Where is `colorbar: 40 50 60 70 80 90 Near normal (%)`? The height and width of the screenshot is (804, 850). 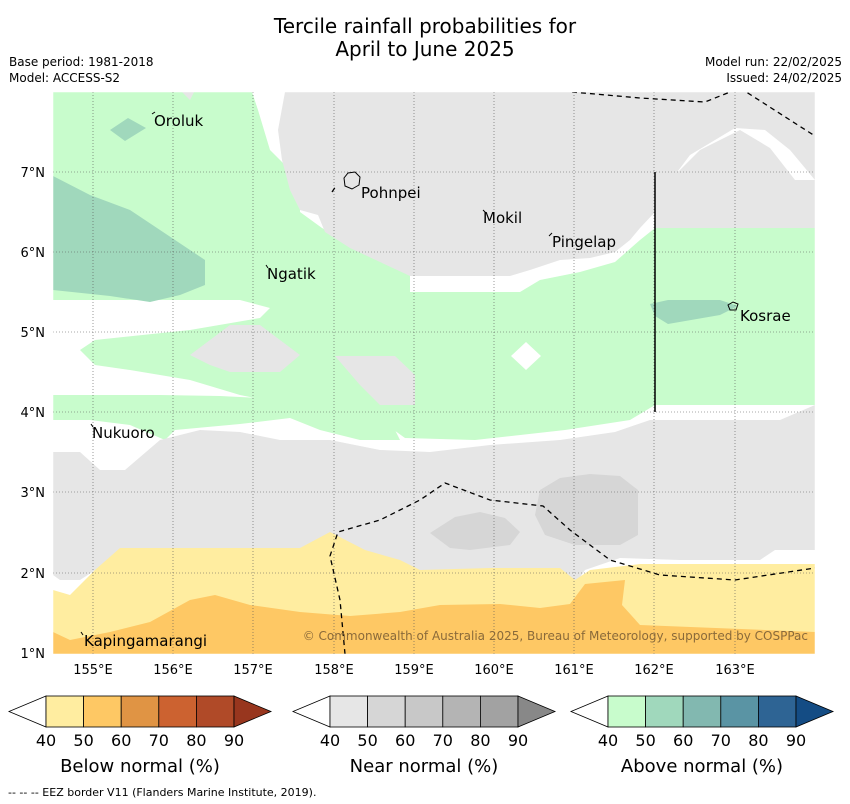 colorbar: 40 50 60 70 80 90 Near normal (%) is located at coordinates (424, 736).